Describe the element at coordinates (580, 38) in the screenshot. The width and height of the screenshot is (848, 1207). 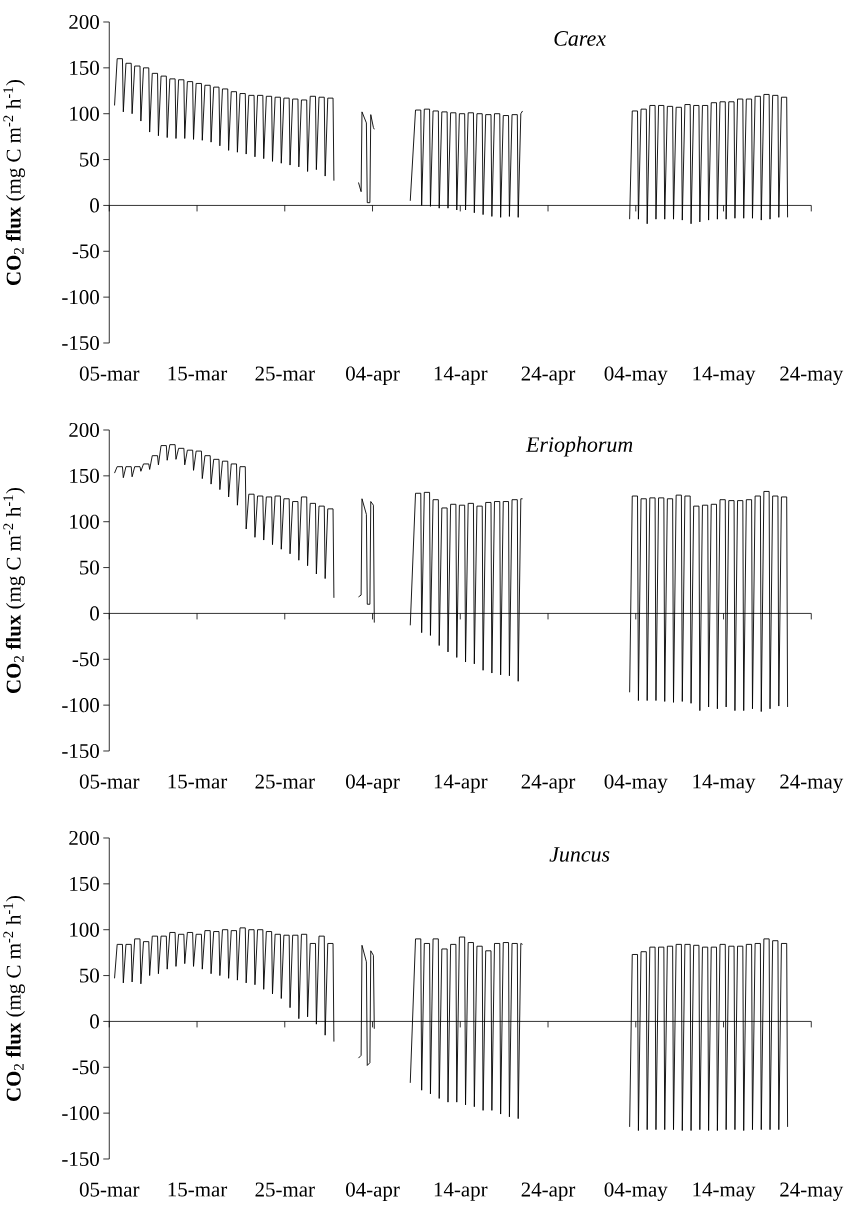
I see `chart-title: Carex` at that location.